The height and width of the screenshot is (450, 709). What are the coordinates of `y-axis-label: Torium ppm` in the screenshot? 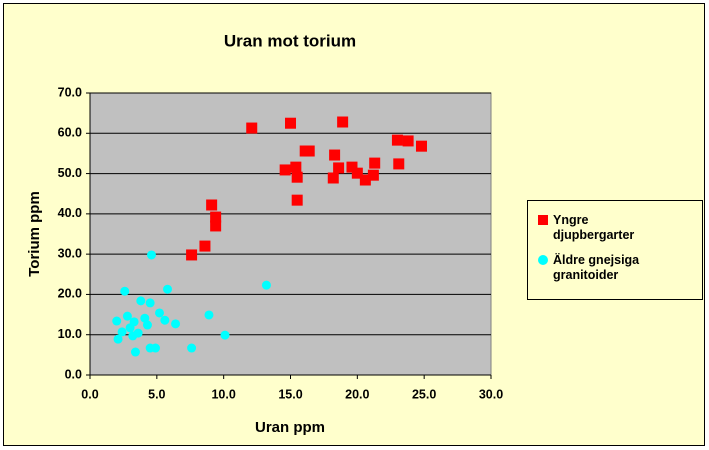 It's located at (34, 234).